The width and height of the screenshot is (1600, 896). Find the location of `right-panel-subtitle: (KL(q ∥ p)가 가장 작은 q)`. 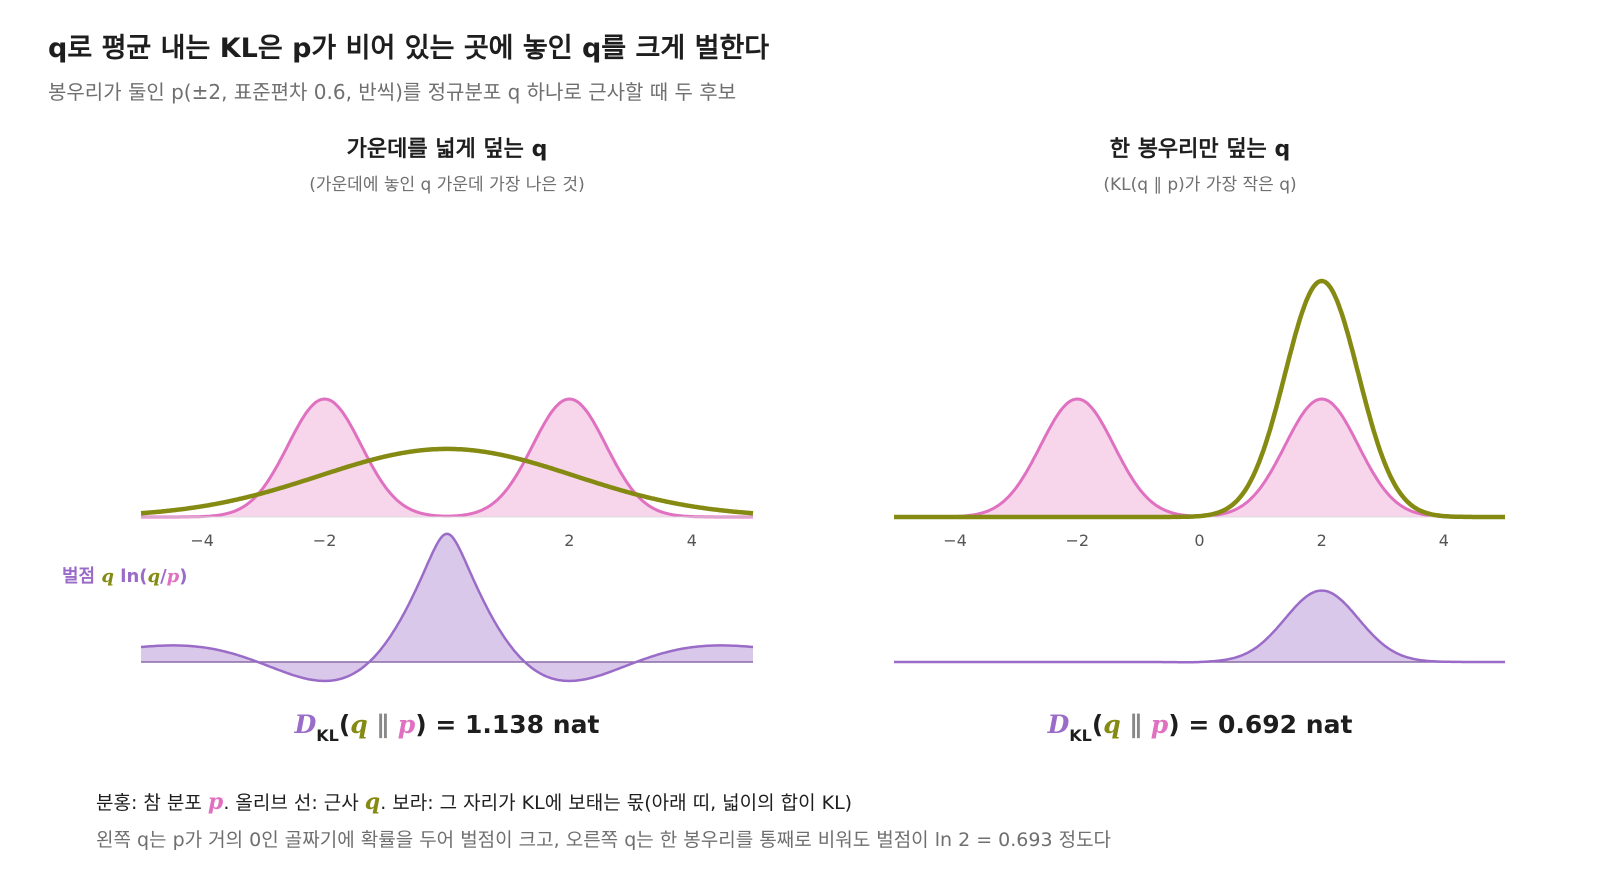

right-panel-subtitle: (KL(q ∥ p)가 가장 작은 q) is located at coordinates (1200, 185).